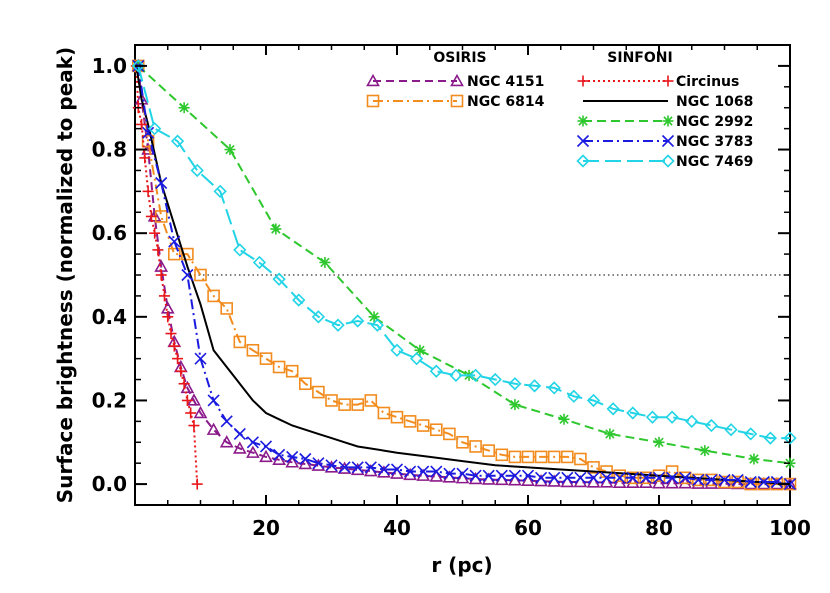  I want to click on y-tick-label: 0.0, so click(109, 484).